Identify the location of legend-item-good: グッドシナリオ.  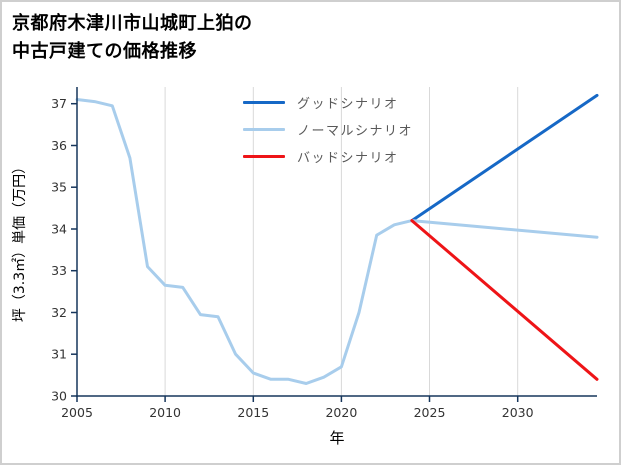
(328, 103).